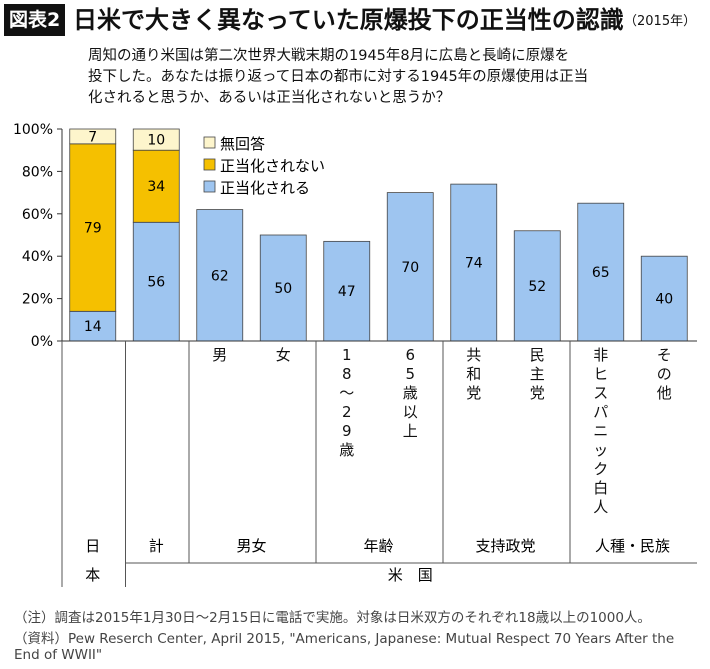  I want to click on data-label: 79, so click(93, 229).